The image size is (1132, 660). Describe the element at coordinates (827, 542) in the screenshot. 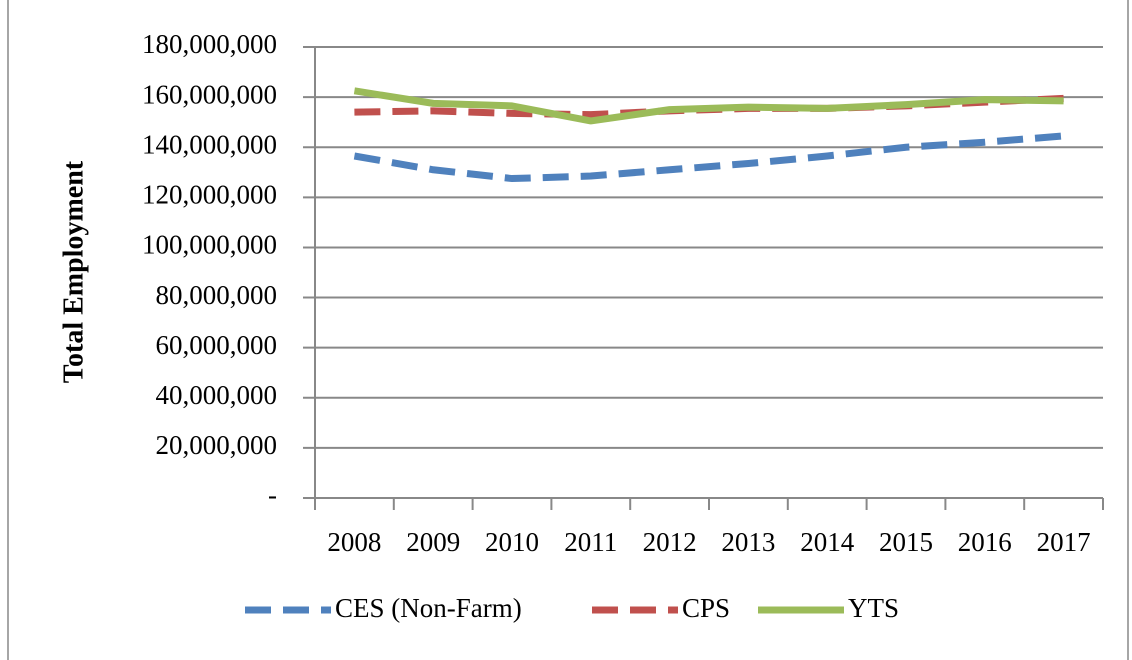

I see `x-tick-label: 2014` at that location.